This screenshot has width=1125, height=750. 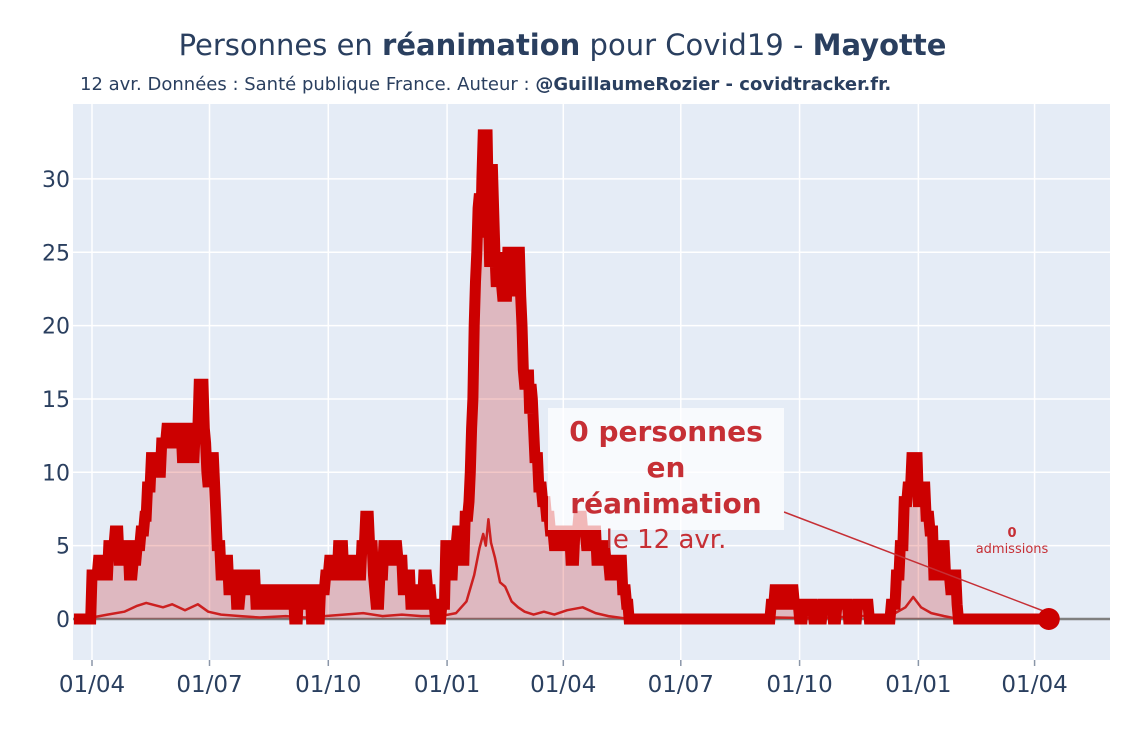 I want to click on series-line-admissions, so click(x=570, y=569).